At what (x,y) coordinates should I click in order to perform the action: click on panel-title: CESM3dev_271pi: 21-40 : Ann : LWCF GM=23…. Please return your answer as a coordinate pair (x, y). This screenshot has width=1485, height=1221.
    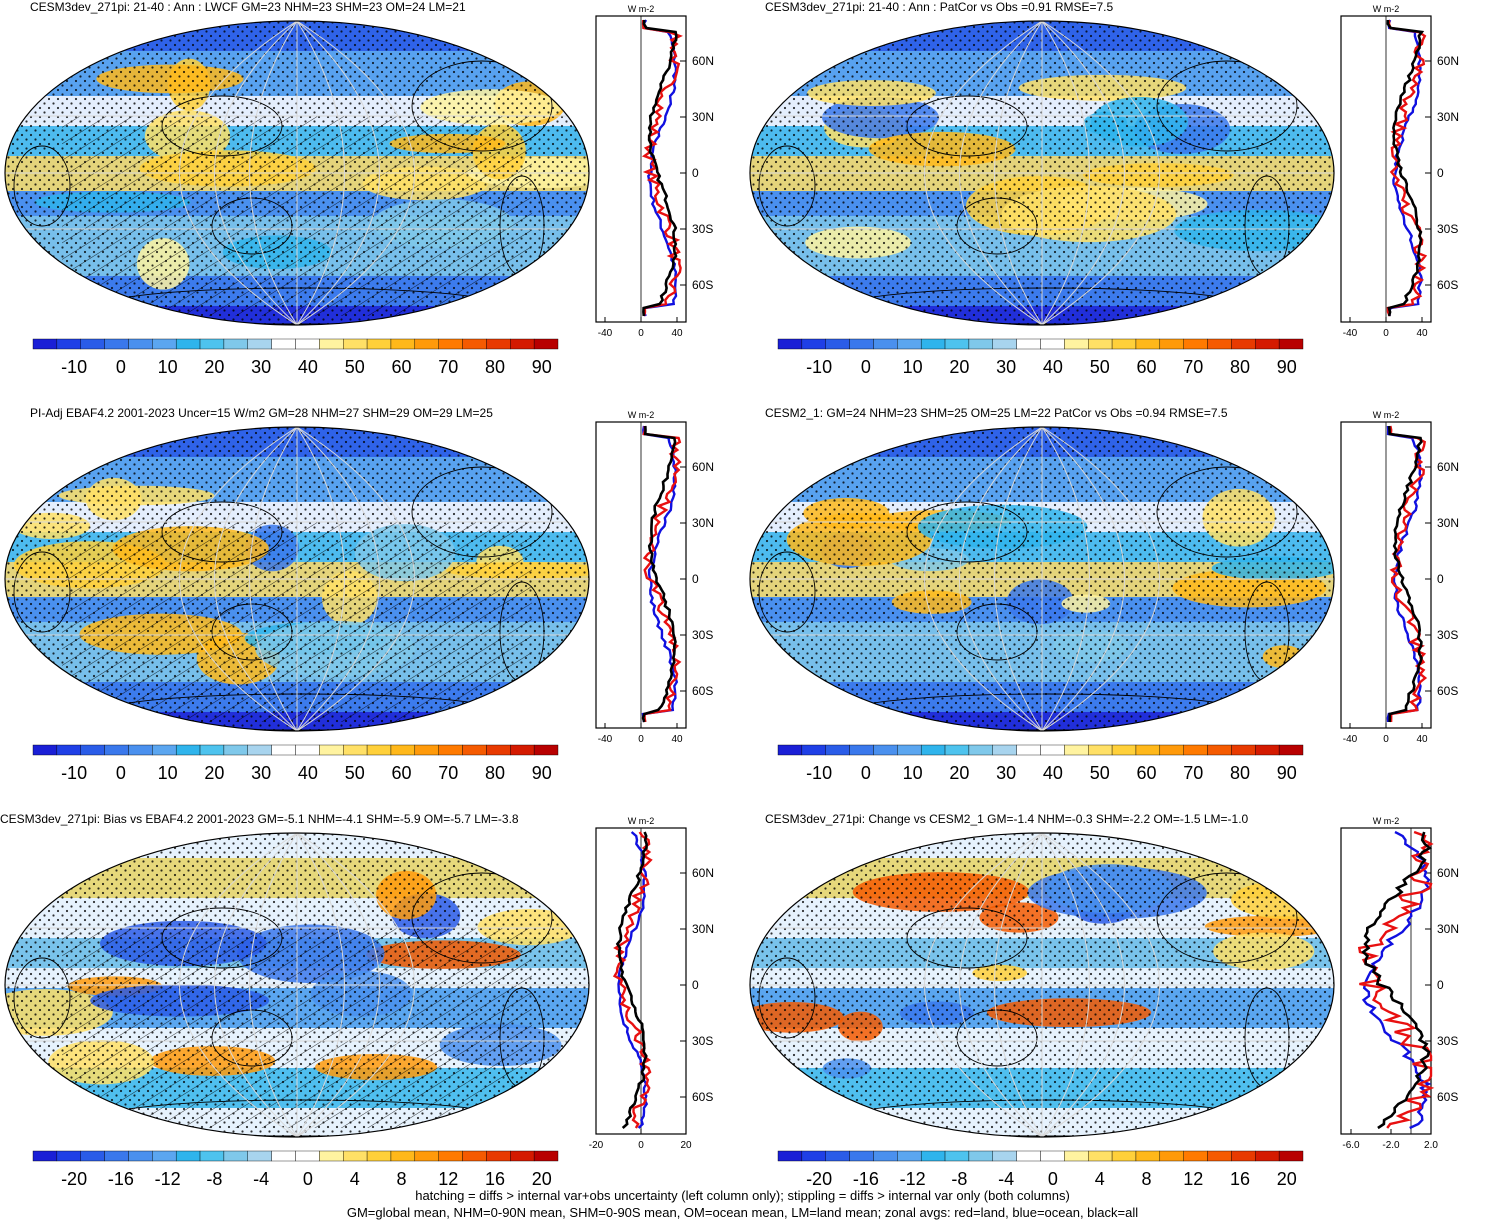
    Looking at the image, I should click on (248, 7).